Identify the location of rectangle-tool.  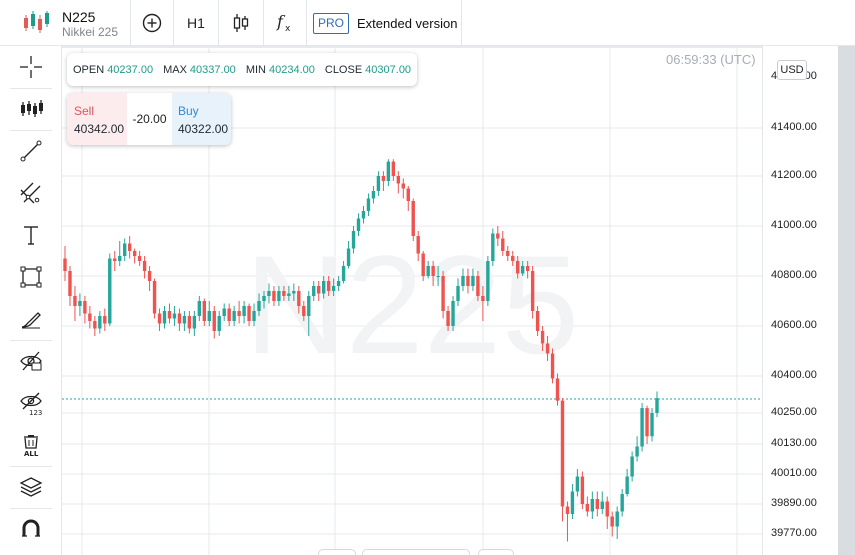
(31, 277).